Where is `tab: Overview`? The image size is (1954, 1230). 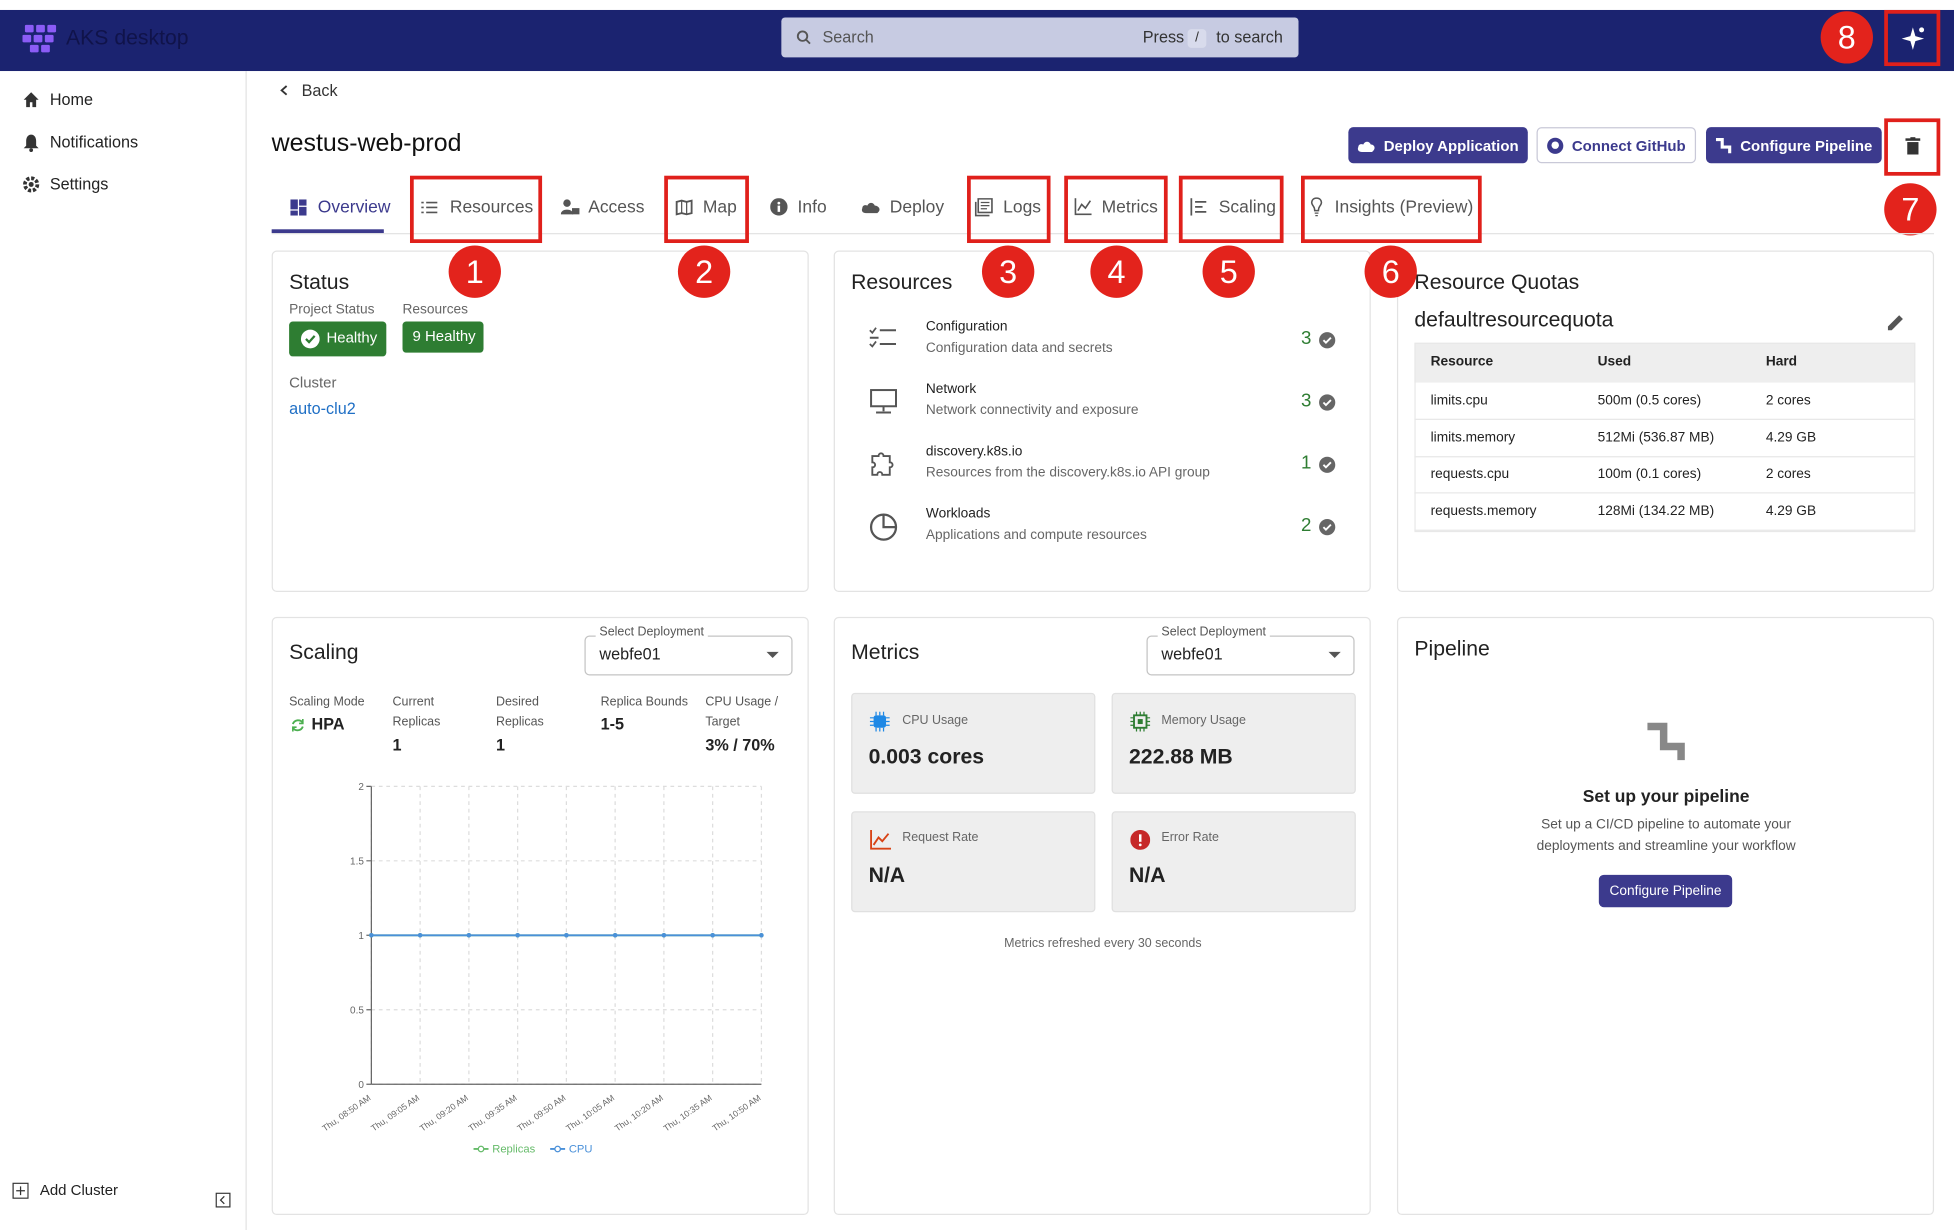
tab: Overview is located at coordinates (354, 206).